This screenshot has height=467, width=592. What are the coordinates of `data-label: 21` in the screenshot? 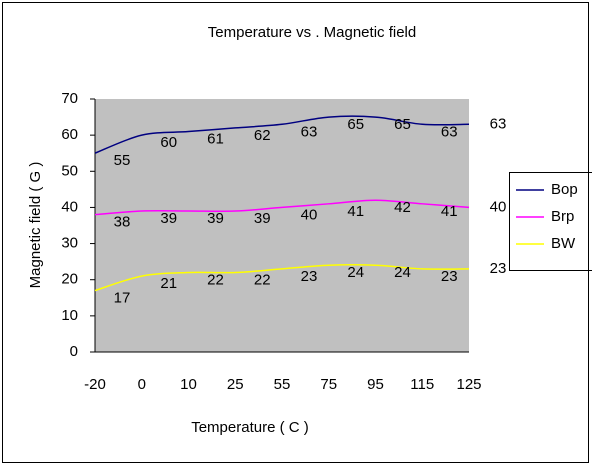 It's located at (168, 283).